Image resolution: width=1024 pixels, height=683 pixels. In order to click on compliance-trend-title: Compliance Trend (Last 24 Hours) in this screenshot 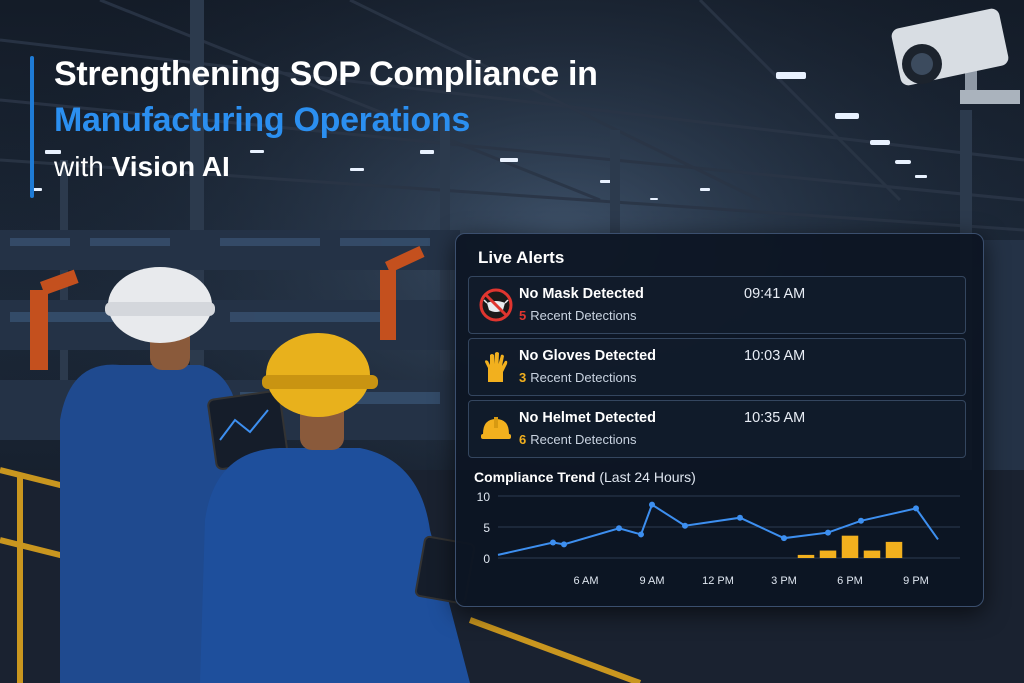, I will do `click(585, 477)`.